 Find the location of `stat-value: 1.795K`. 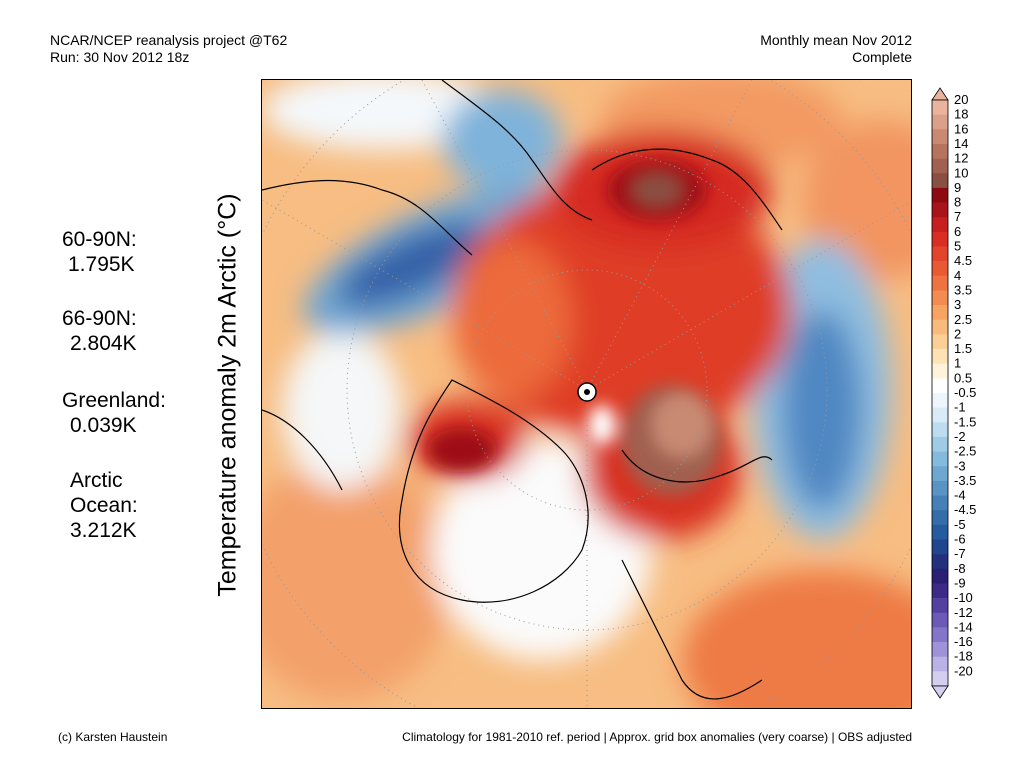

stat-value: 1.795K is located at coordinates (101, 264).